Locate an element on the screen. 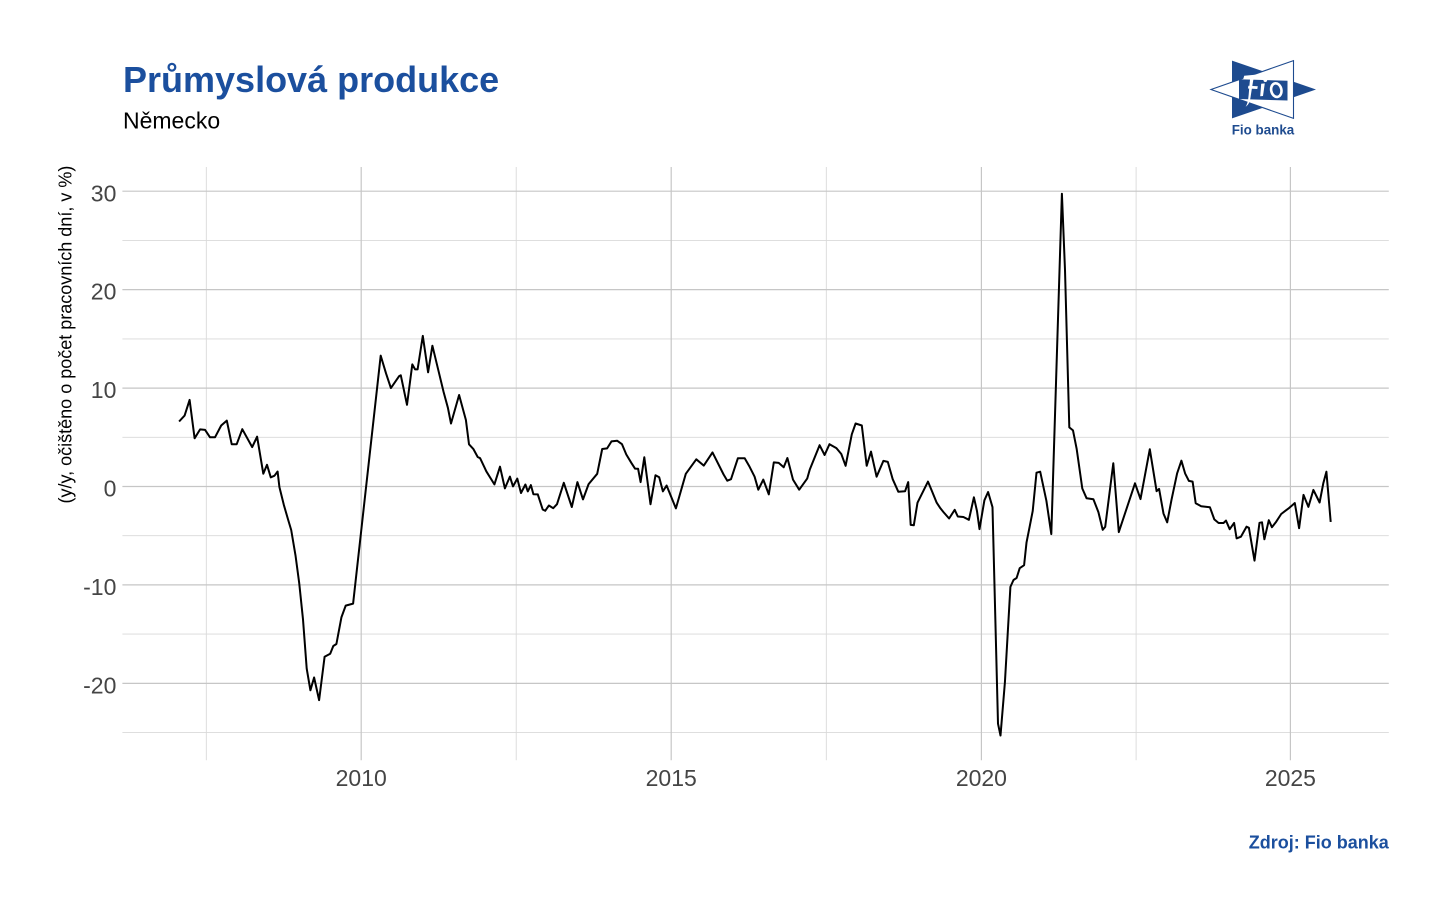  svg-text: -10 is located at coordinates (99, 587).